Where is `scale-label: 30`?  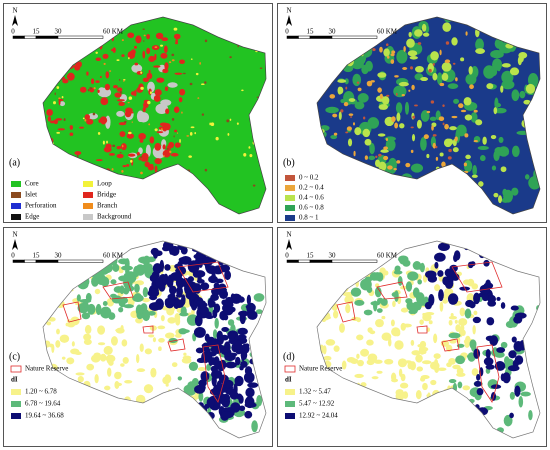 scale-label: 30 is located at coordinates (59, 256).